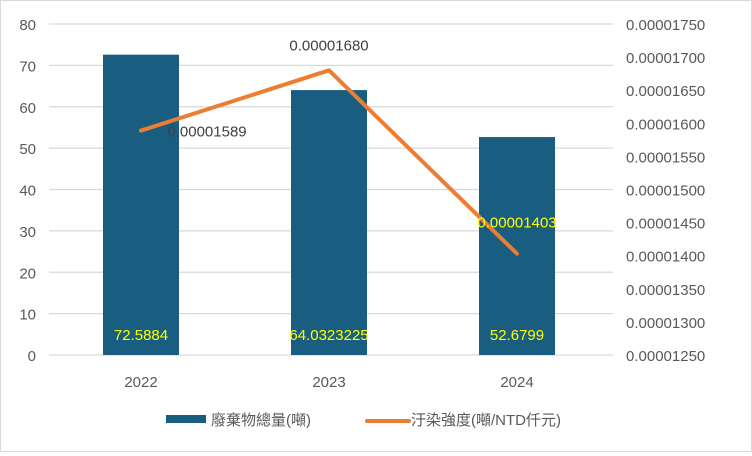 The image size is (752, 456). What do you see at coordinates (329, 70) in the screenshot?
I see `line-point-2023` at bounding box center [329, 70].